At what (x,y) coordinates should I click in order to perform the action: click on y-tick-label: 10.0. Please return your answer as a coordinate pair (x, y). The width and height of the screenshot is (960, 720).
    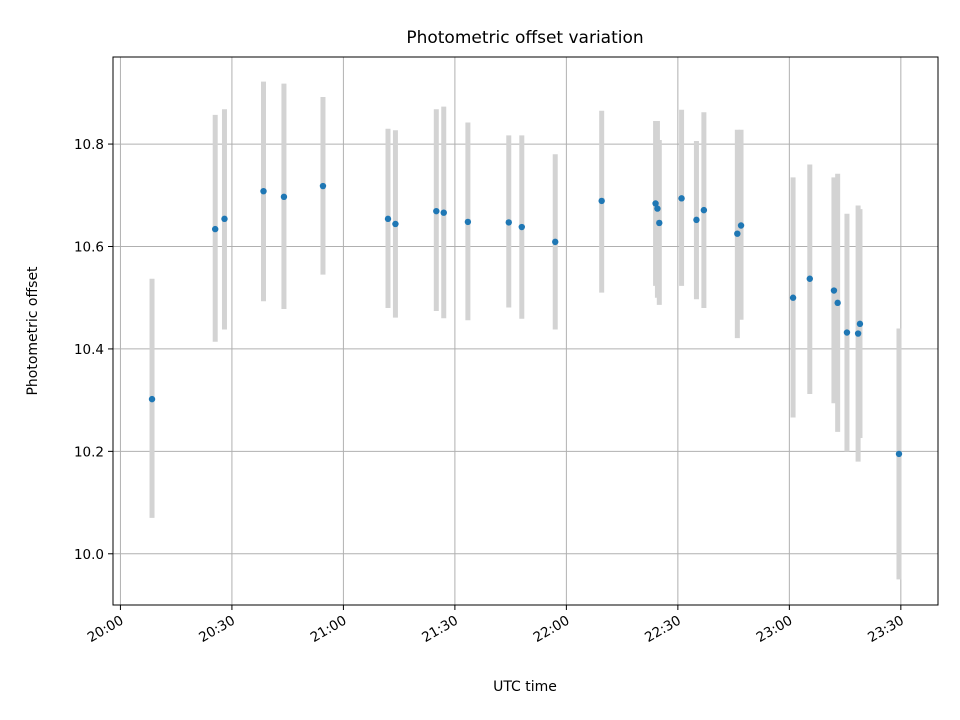
    Looking at the image, I should click on (89, 555).